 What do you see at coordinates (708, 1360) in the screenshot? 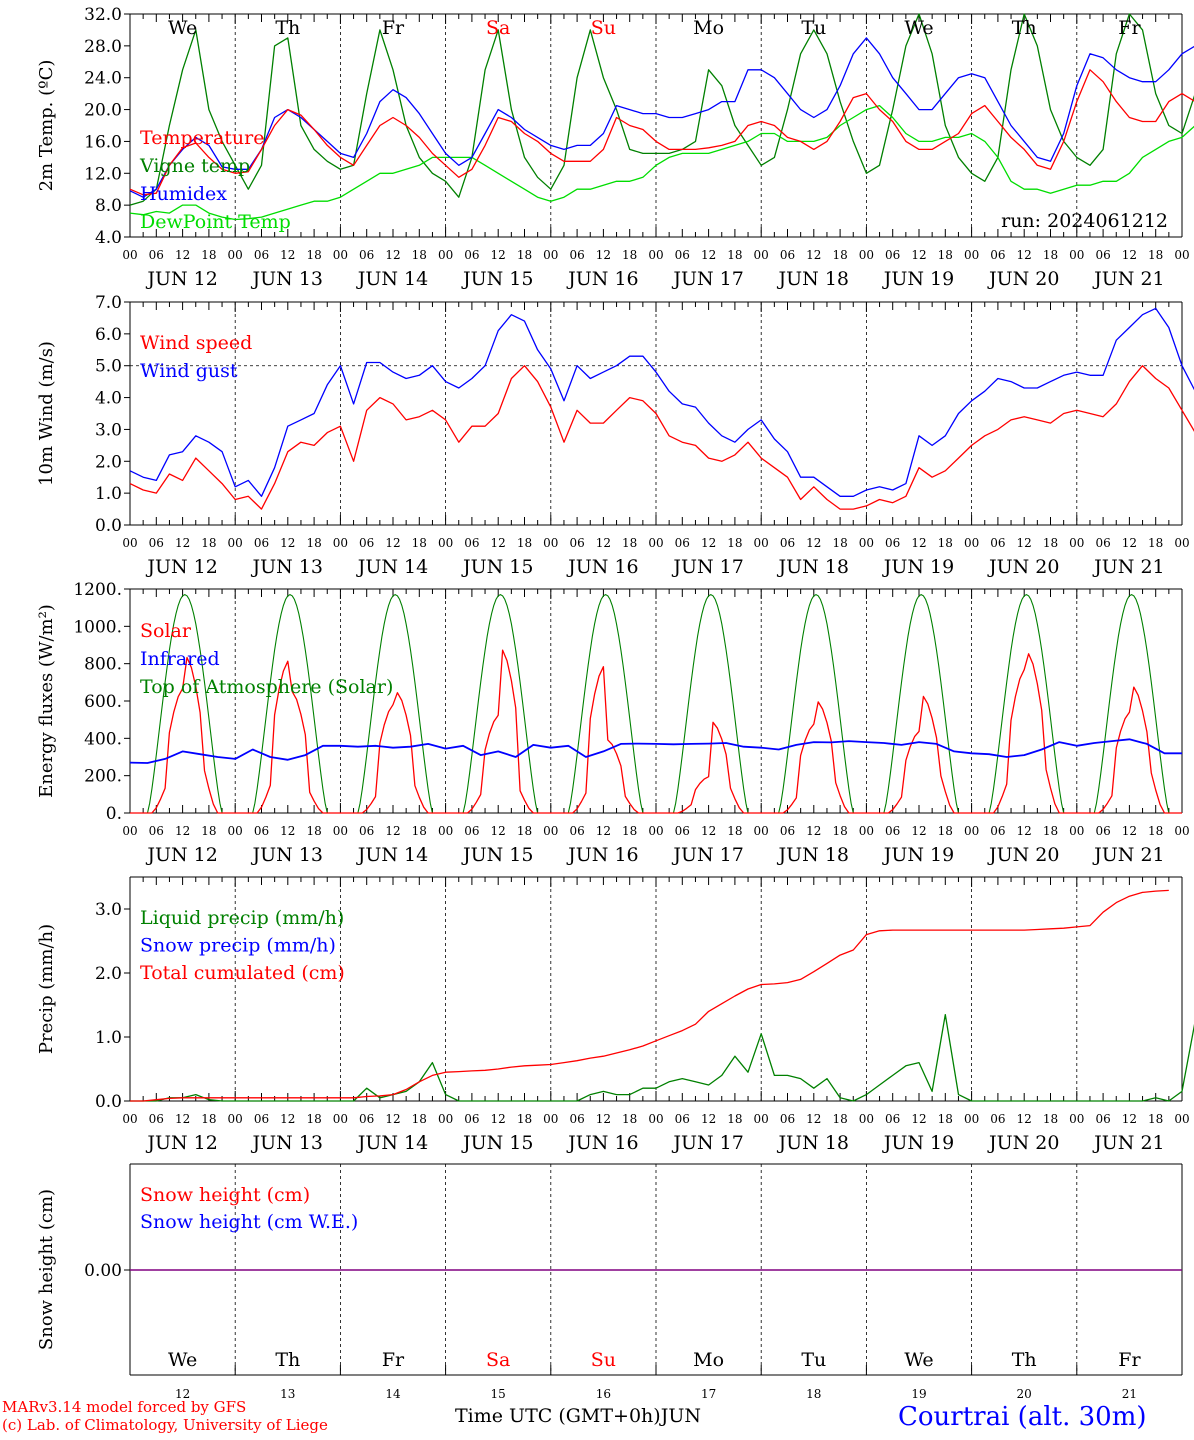
I see `snow-weekday-label: Mo` at bounding box center [708, 1360].